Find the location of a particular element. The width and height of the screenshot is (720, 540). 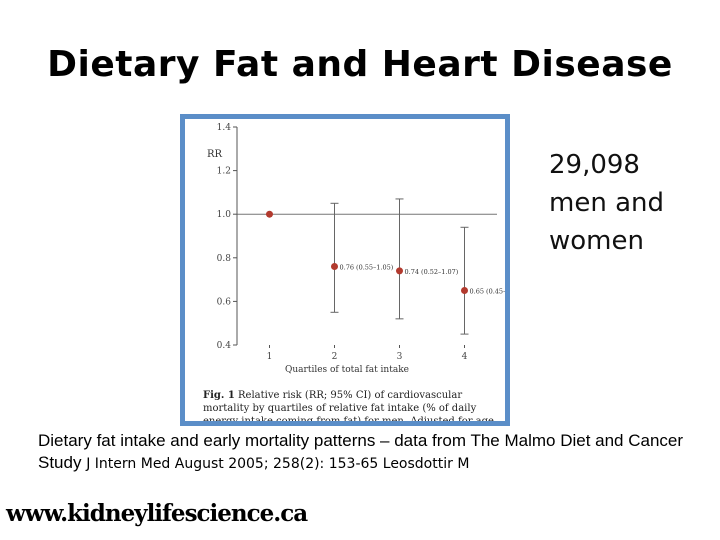

cohort-size-line-3: women is located at coordinates (596, 241).